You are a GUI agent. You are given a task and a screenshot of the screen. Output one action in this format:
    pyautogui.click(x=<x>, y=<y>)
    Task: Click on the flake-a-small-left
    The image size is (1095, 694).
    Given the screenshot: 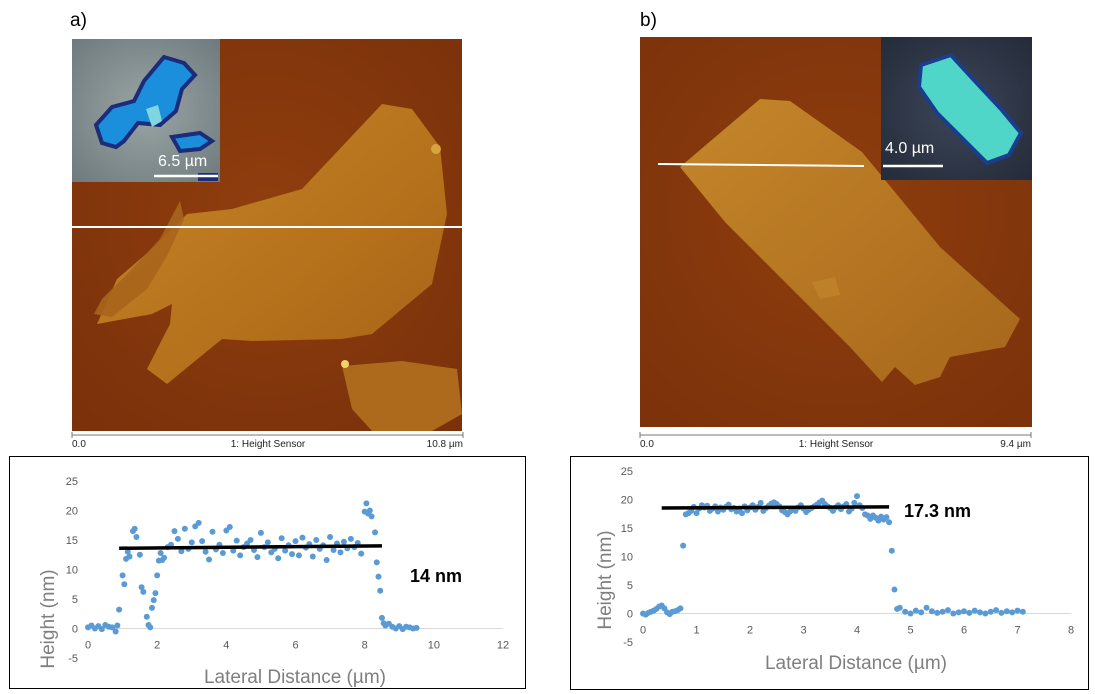 What is the action you would take?
    pyautogui.click(x=139, y=259)
    